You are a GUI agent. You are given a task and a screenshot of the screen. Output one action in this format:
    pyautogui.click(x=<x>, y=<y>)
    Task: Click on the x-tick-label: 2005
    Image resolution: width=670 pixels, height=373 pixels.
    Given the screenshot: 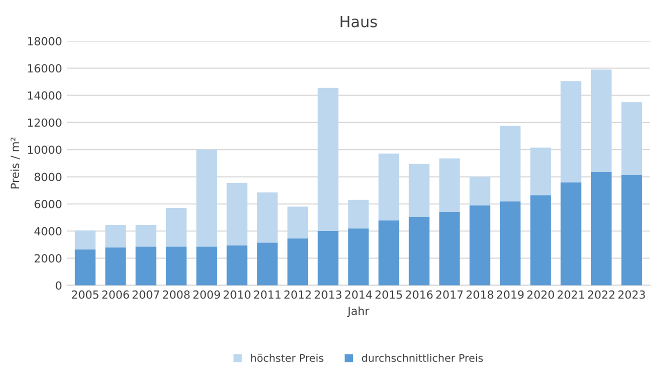 What is the action you would take?
    pyautogui.click(x=85, y=294)
    